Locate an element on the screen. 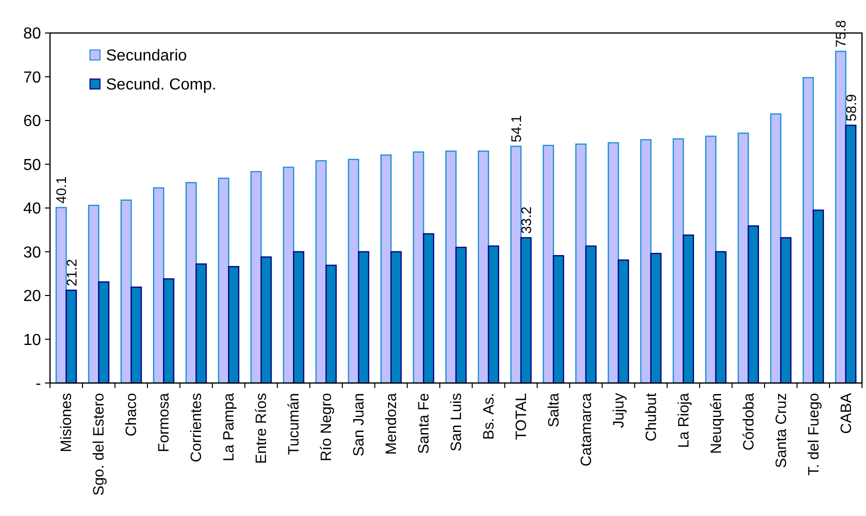 The height and width of the screenshot is (516, 866). data-label: 40.1 is located at coordinates (61, 190).